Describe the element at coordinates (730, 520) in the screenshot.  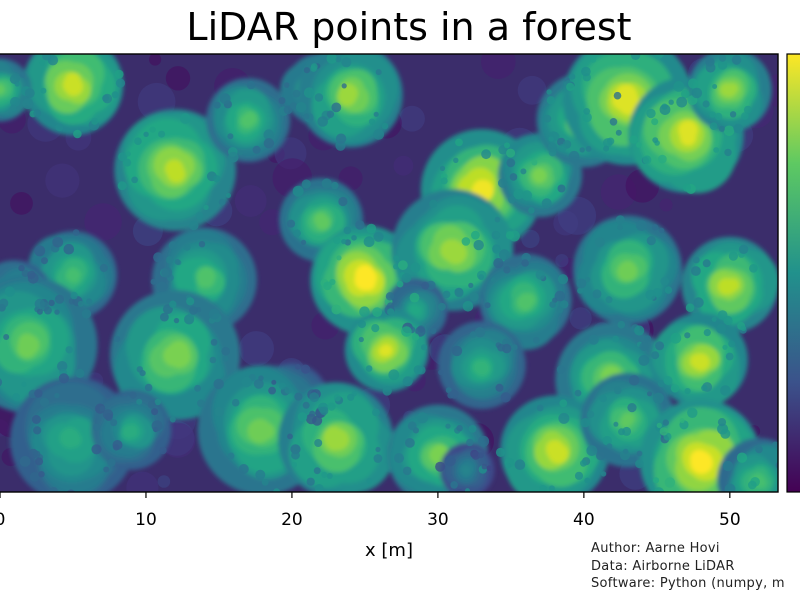
I see `x-tick-label: 50` at that location.